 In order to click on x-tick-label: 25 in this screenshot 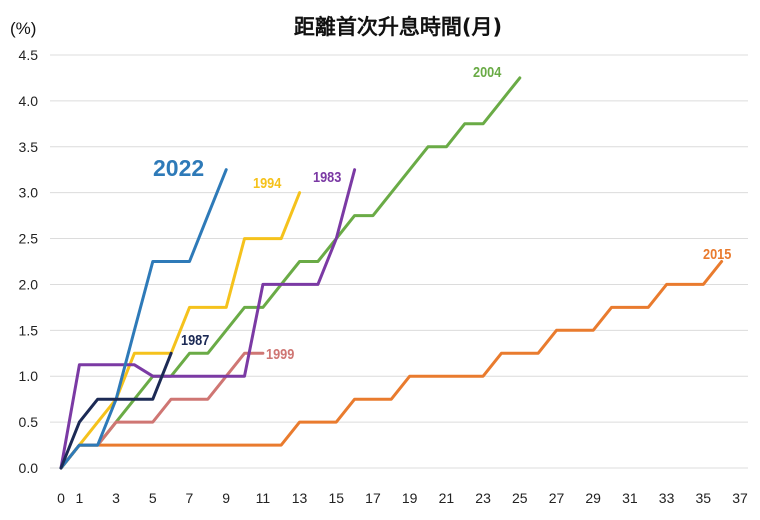, I will do `click(520, 498)`.